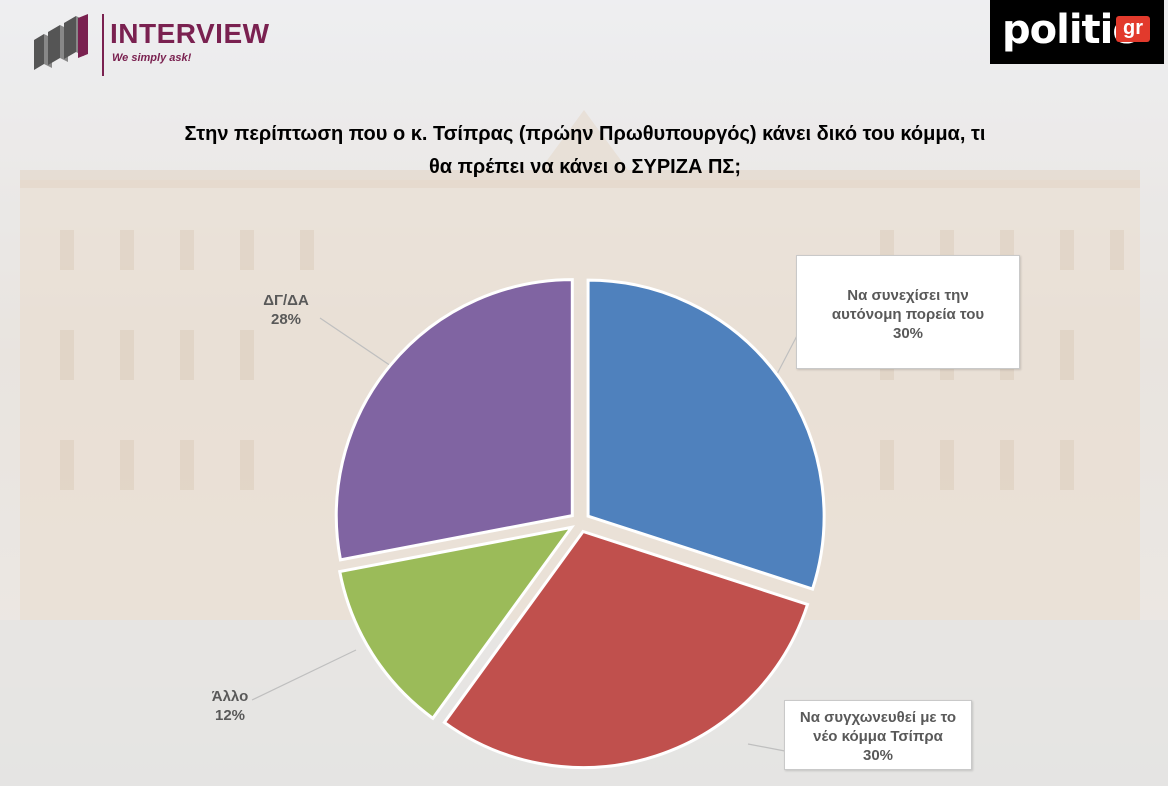  I want to click on data-label-slice-2-value: 12%, so click(230, 715).